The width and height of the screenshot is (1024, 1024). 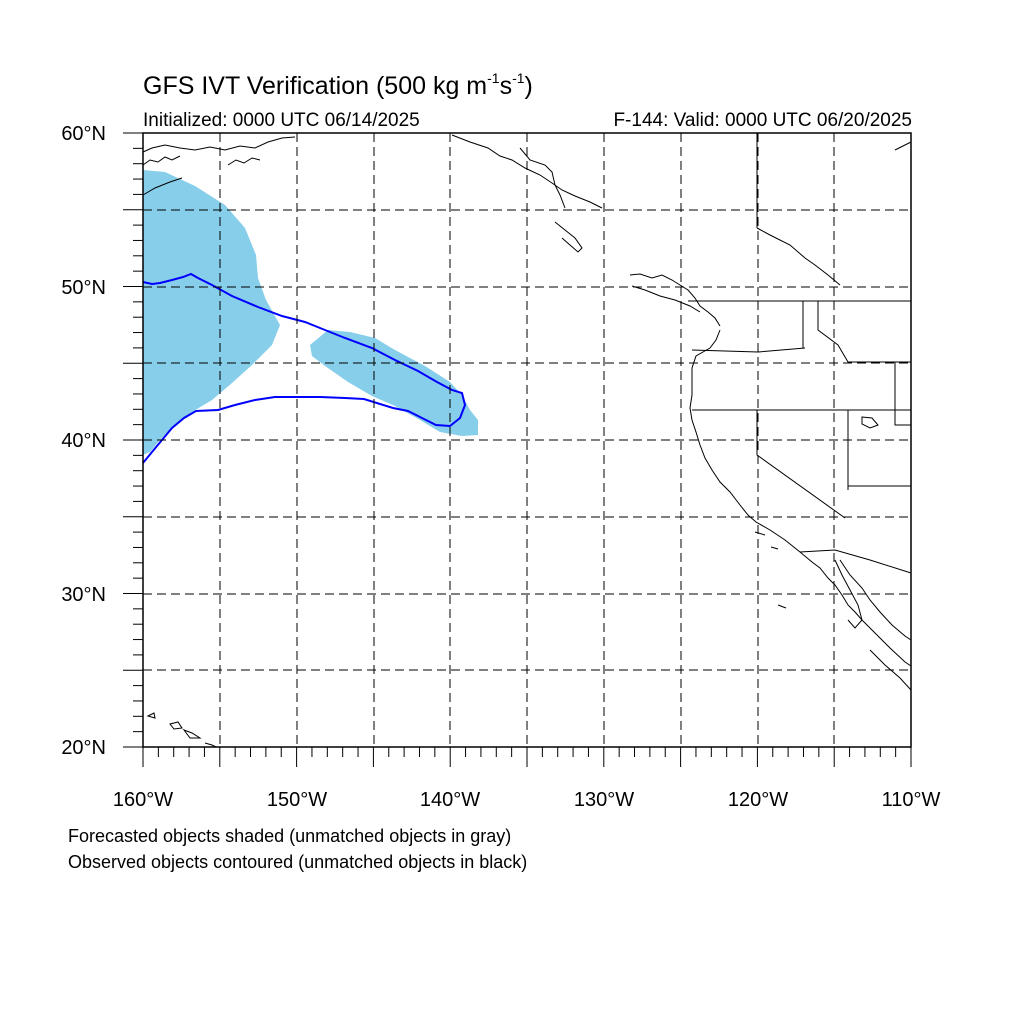 I want to click on latitude-labels: 20°N 30°N 40°N 50°N 60°N, so click(x=83, y=441).